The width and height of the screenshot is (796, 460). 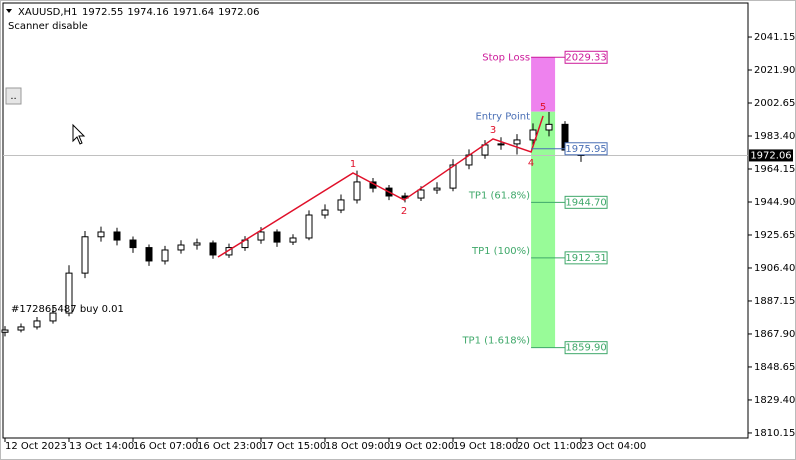 What do you see at coordinates (502, 117) in the screenshot?
I see `level-name: Entry Point` at bounding box center [502, 117].